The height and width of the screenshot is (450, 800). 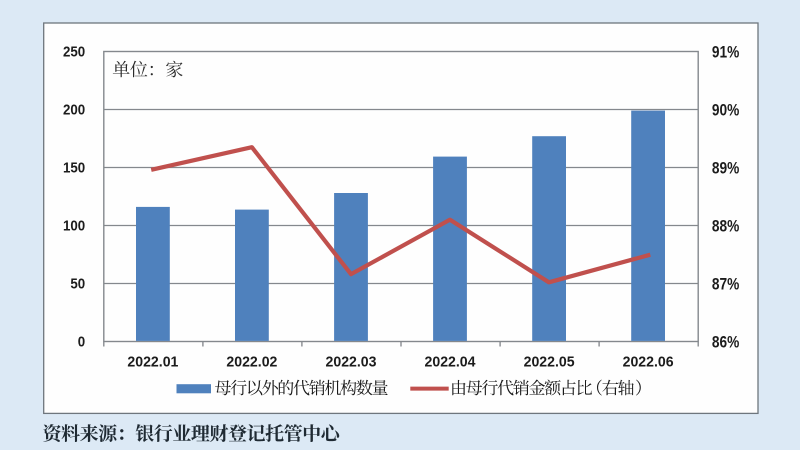 I want to click on svg-text: 2022.02, so click(x=251, y=363).